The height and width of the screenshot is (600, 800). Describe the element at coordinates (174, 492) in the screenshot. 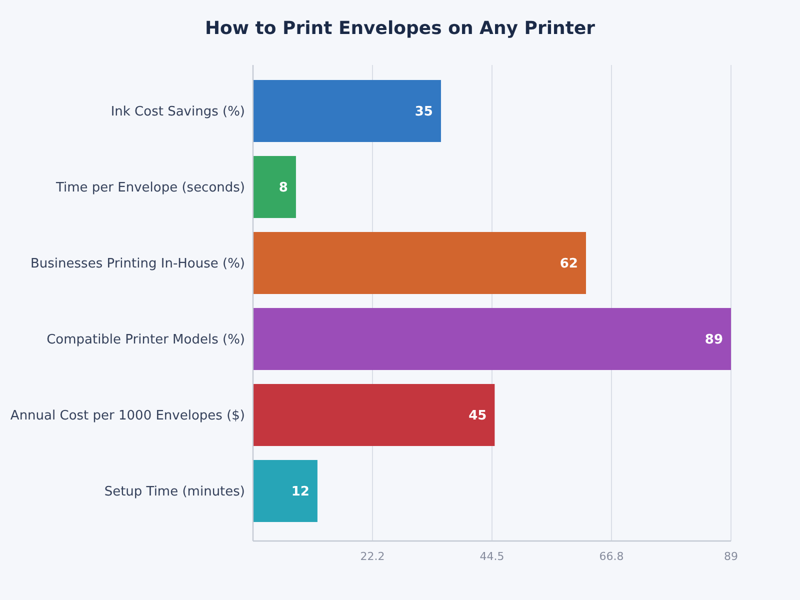

I see `y-tick-label: Setup Time (minutes)` at that location.